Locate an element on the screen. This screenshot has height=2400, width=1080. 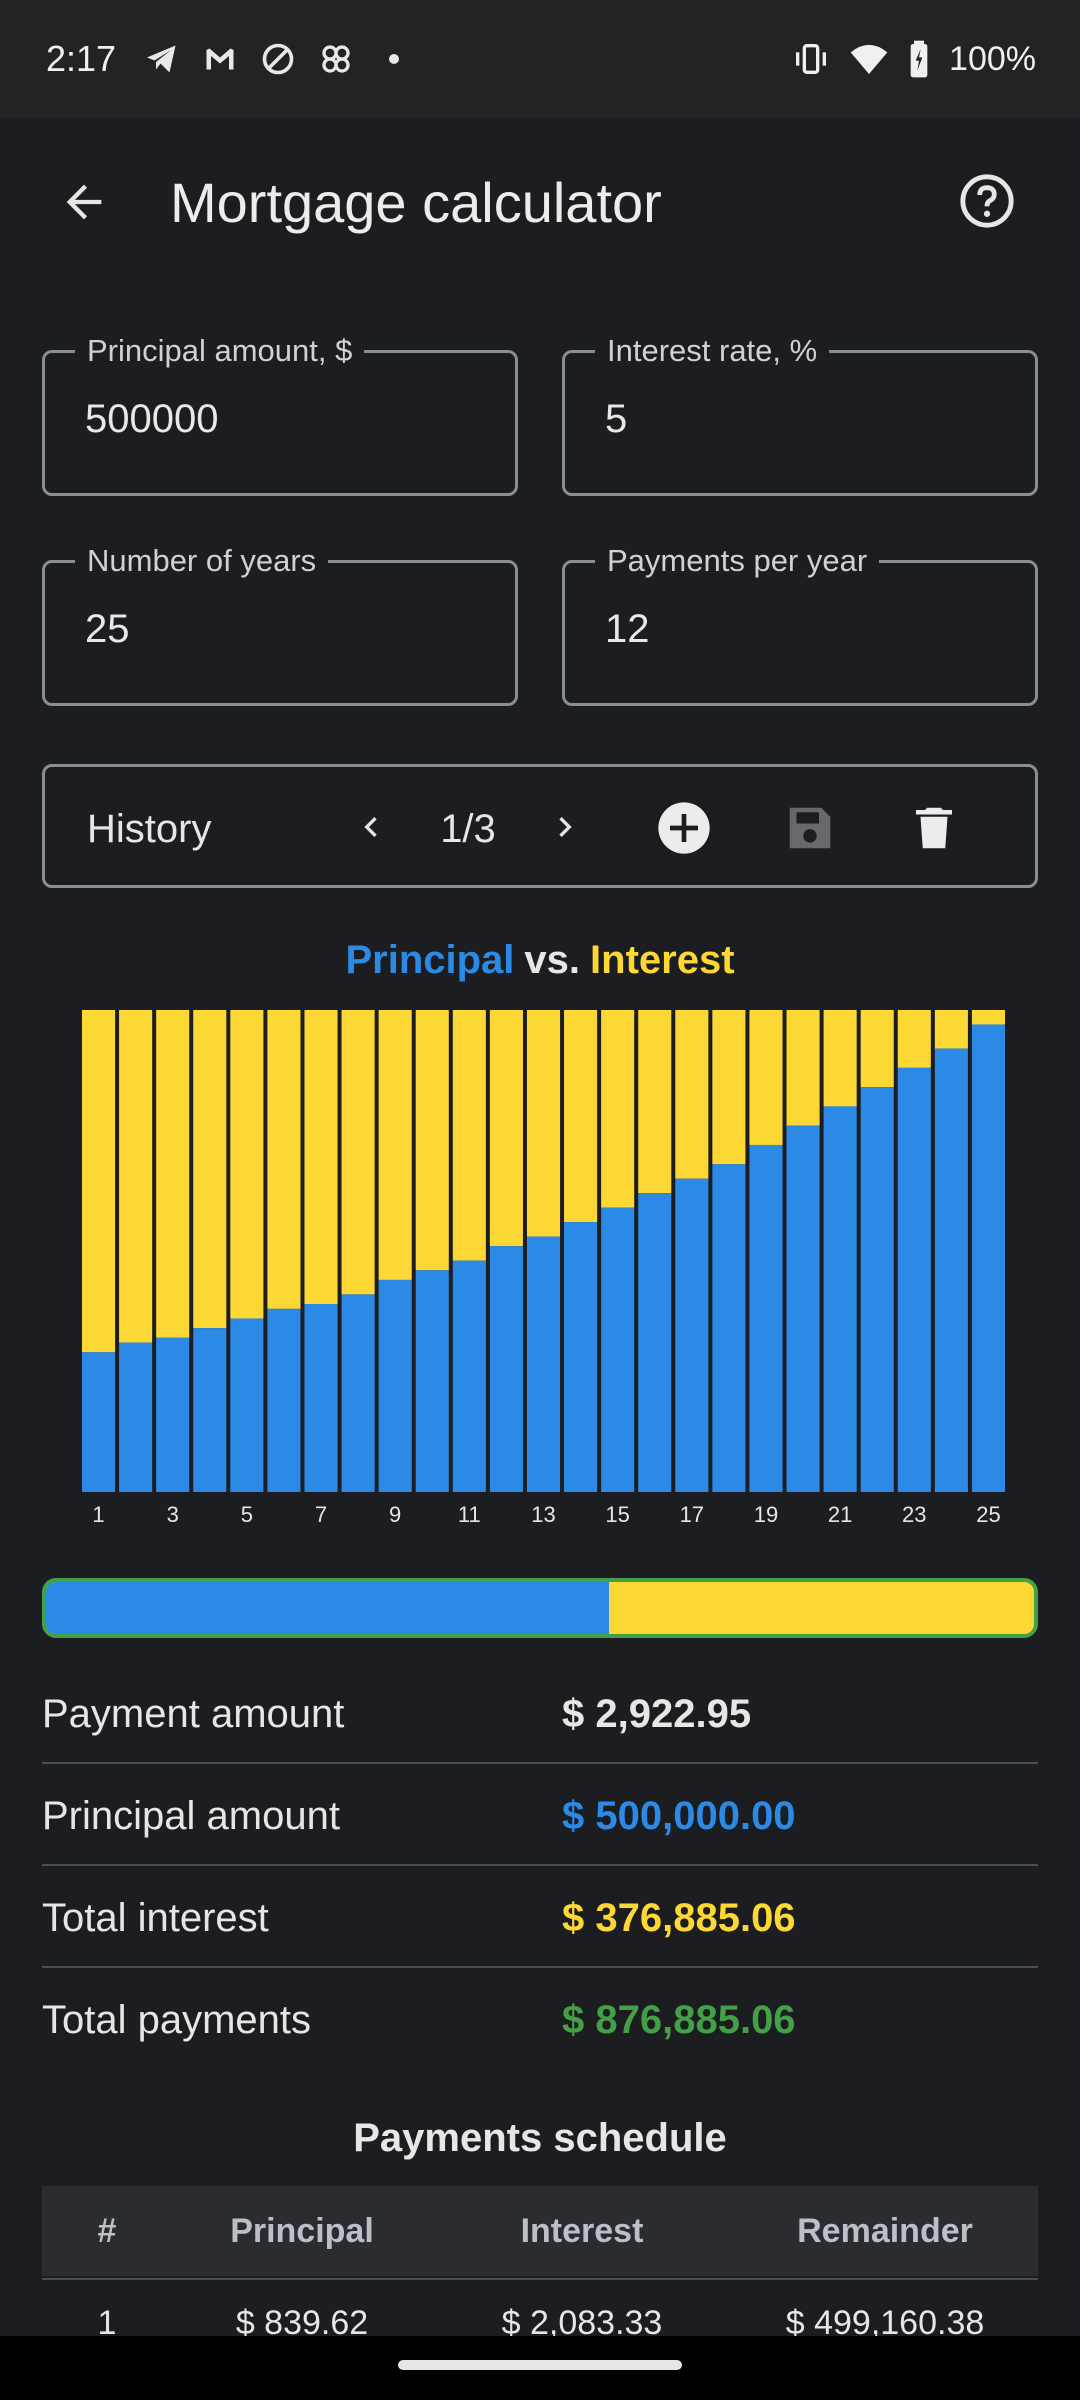
summary-value: $ 376,885.06 is located at coordinates (679, 1918).